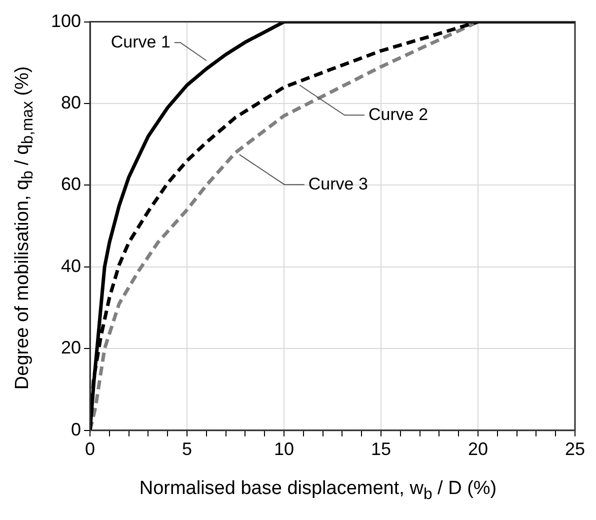  I want to click on y-tick-label: 0, so click(76, 429).